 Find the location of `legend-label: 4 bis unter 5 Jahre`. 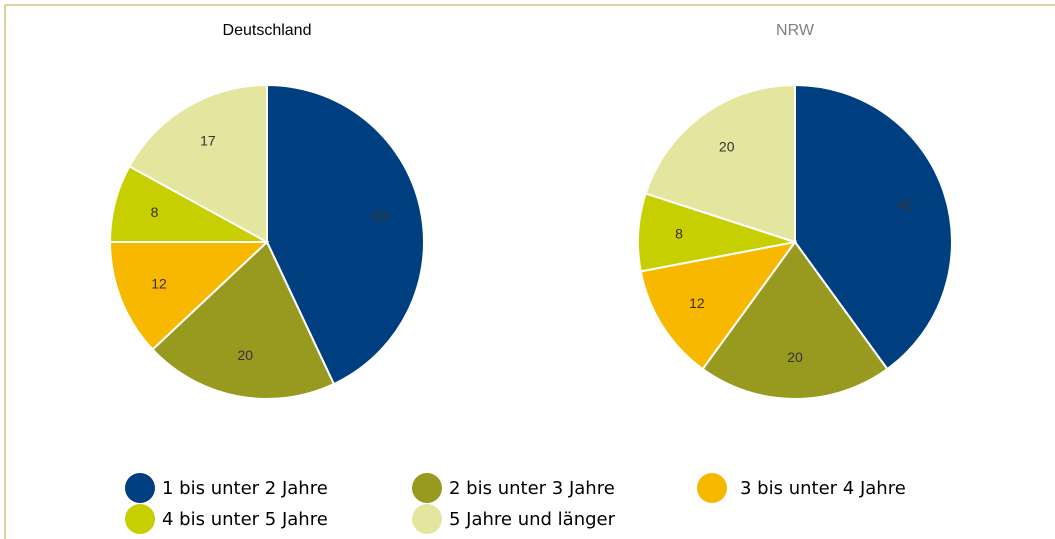

legend-label: 4 bis unter 5 Jahre is located at coordinates (245, 519).